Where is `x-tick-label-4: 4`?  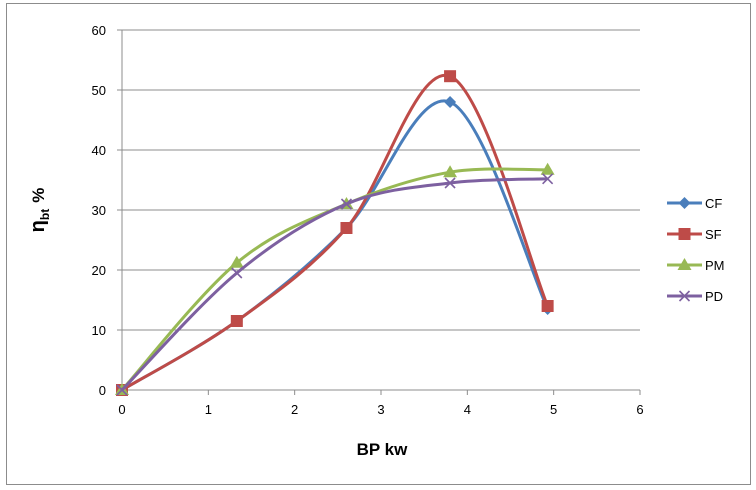
x-tick-label-4: 4 is located at coordinates (467, 409).